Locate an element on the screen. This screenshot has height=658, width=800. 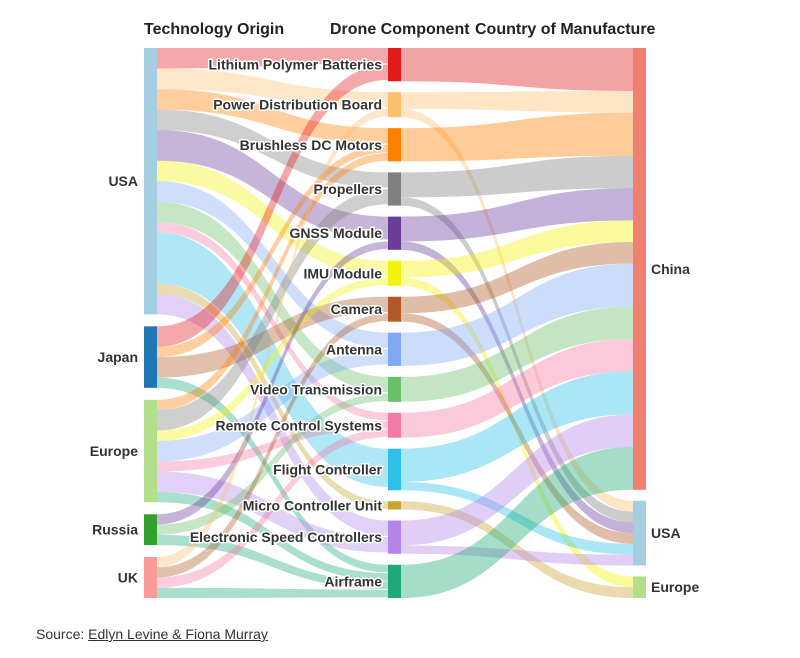
component-node-remote-control-systems is located at coordinates (394, 425).